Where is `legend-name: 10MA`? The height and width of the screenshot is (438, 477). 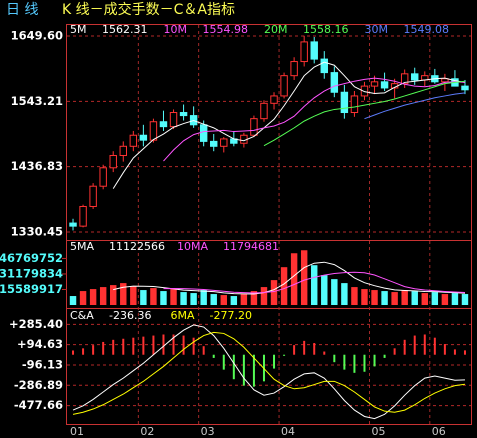
legend-name: 10MA is located at coordinates (192, 246).